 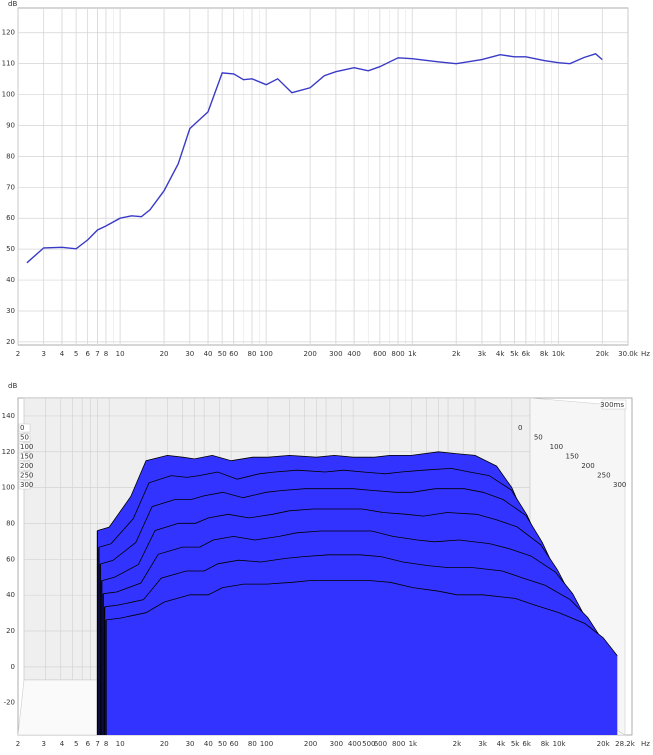 I want to click on z-tick-label: 100, so click(x=556, y=447).